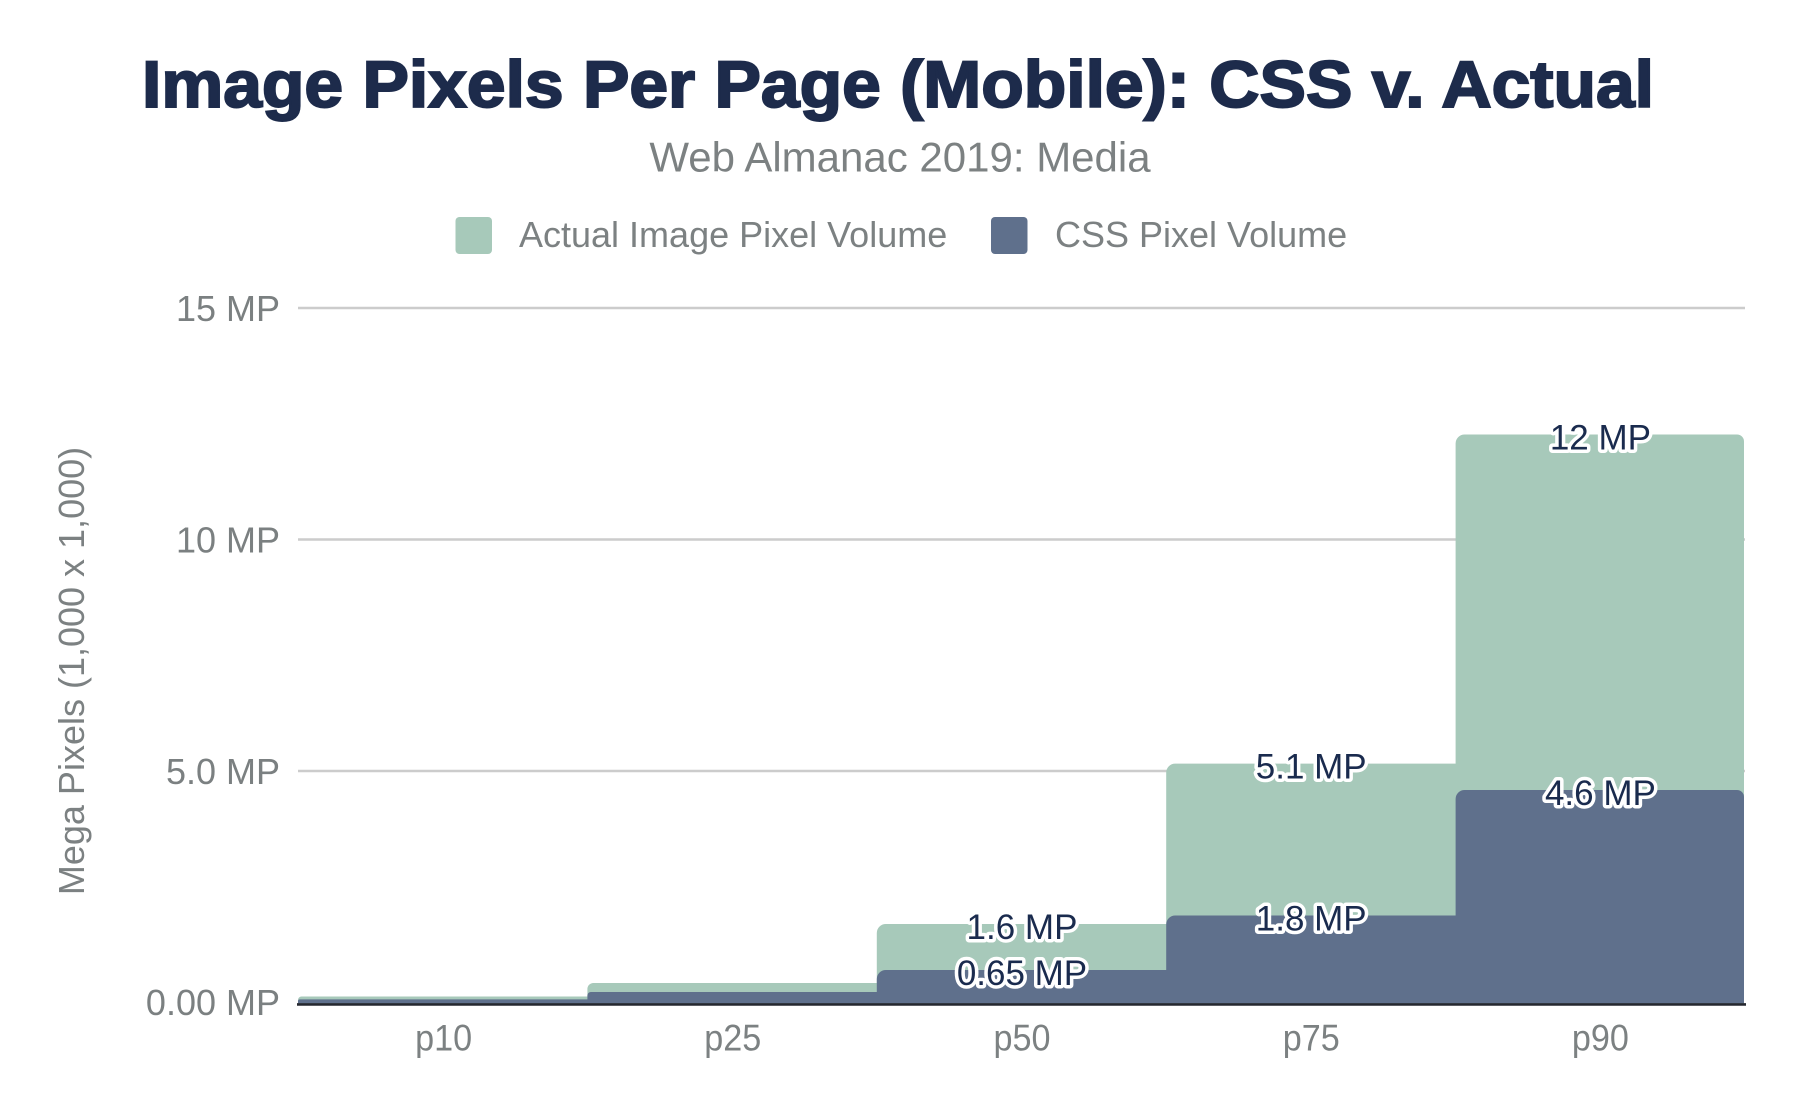 The image size is (1800, 1118). What do you see at coordinates (1311, 766) in the screenshot?
I see `svg-text: 5.1 MP` at bounding box center [1311, 766].